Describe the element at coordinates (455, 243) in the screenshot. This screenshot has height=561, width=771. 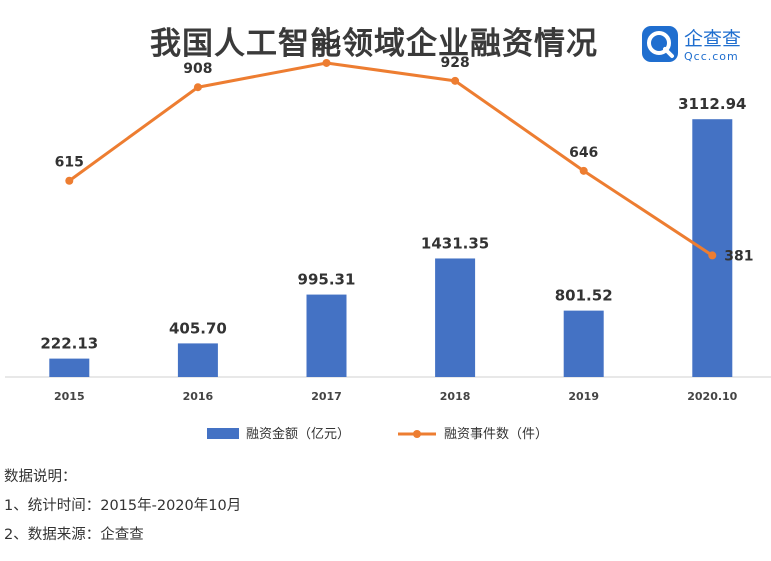
I see `bar-label-2018: 1431.35` at that location.